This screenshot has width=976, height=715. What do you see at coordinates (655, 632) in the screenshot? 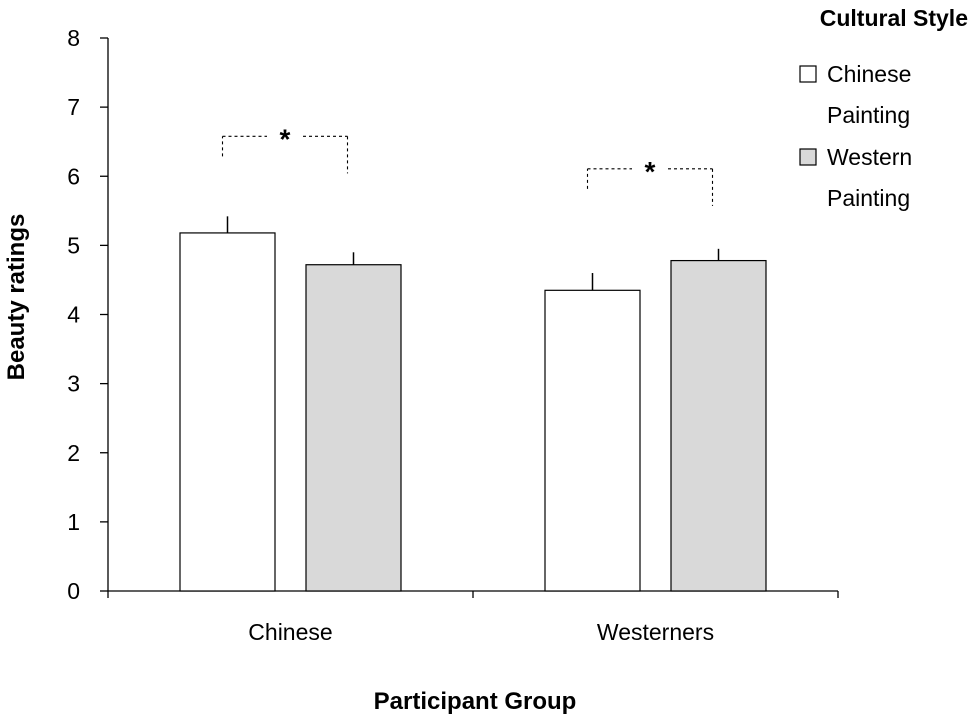
I see `x-category-label: Westerners` at bounding box center [655, 632].